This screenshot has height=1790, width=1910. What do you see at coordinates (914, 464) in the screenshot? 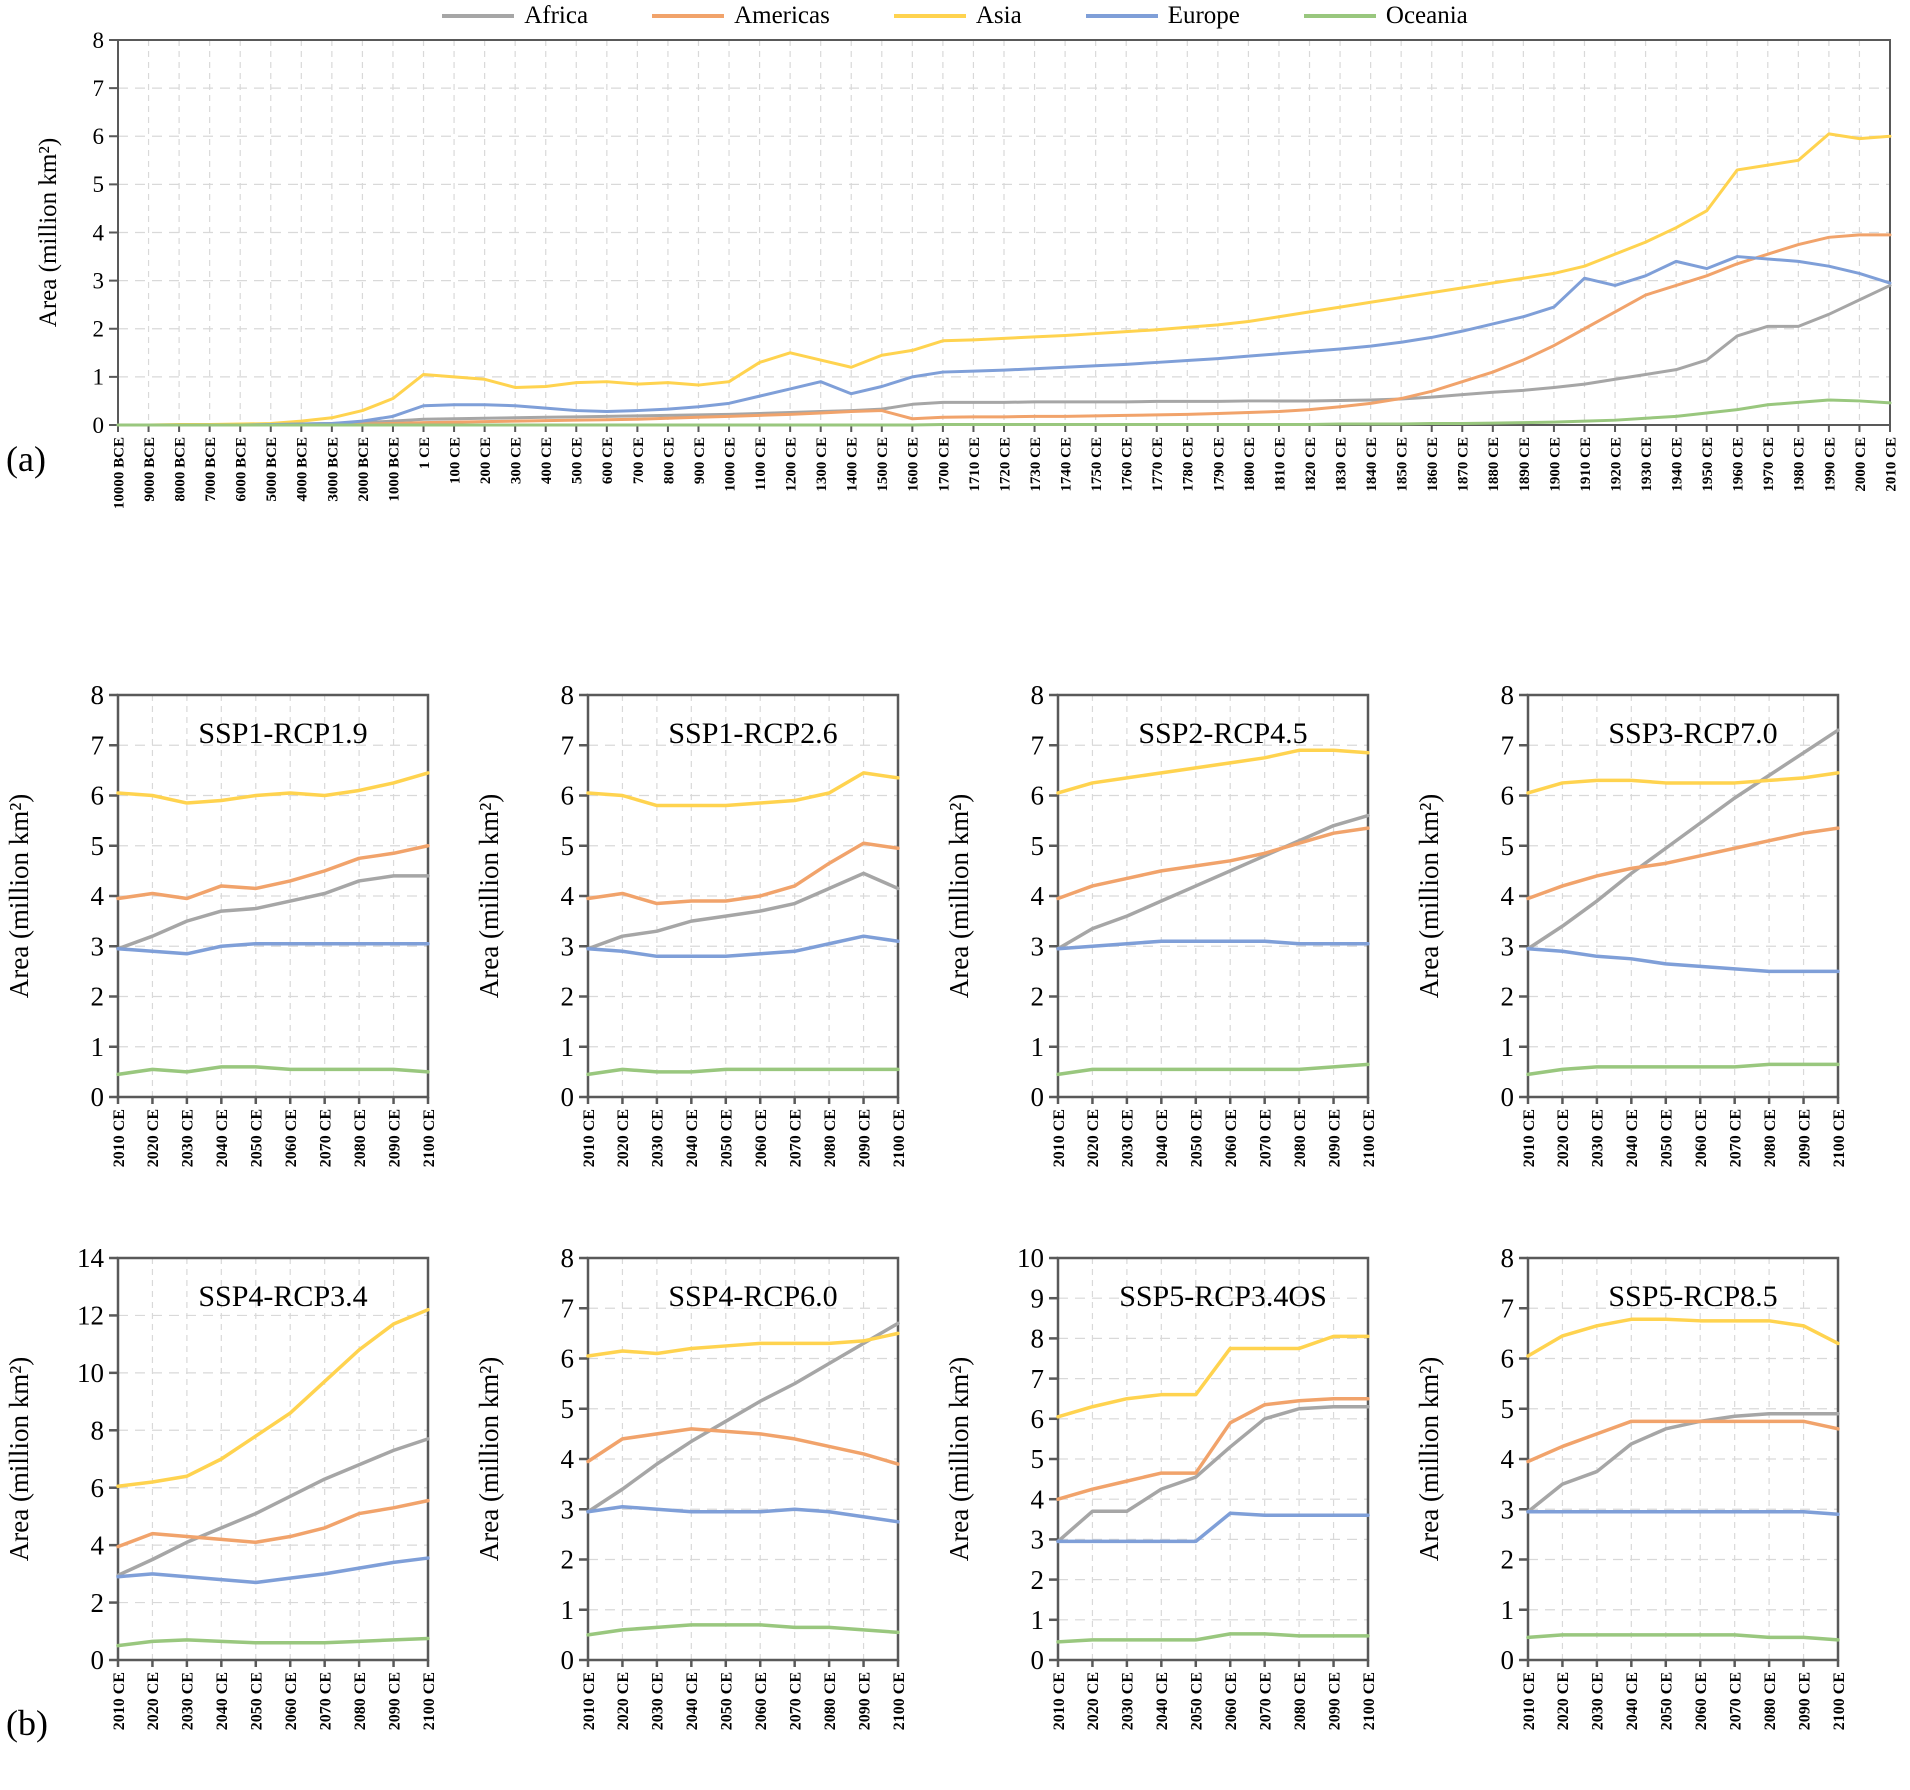
I see `svg-text: 1600 CE` at bounding box center [914, 464].